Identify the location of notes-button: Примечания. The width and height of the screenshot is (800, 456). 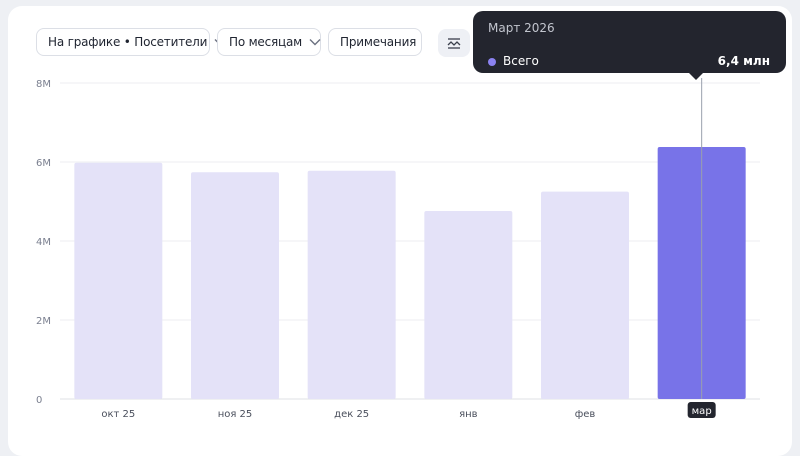
(375, 42).